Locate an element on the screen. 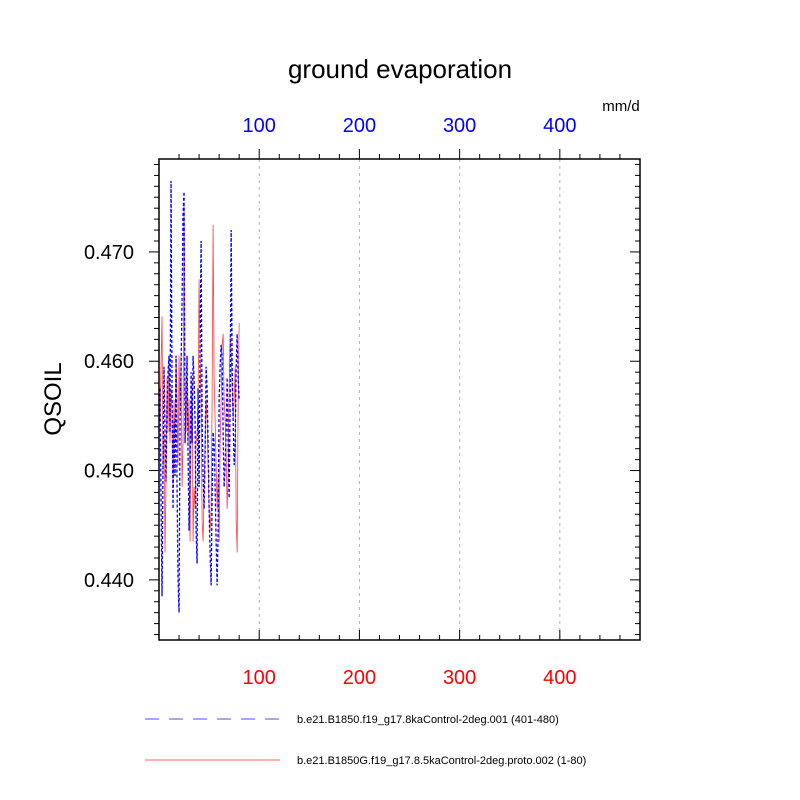 Image resolution: width=800 pixels, height=800 pixels. y-tick-label: 0.450 is located at coordinates (109, 472).